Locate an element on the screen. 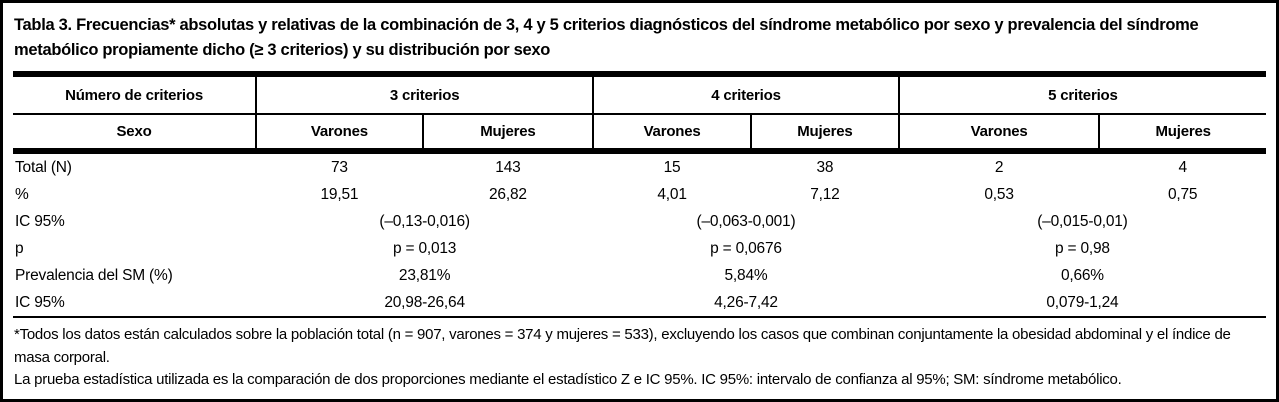 This screenshot has height=402, width=1279. header-group-3-criterios: 3 criterios is located at coordinates (425, 96).